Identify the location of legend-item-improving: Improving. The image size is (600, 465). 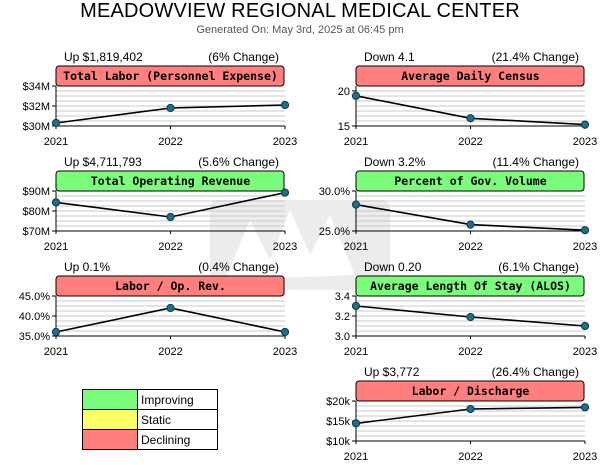
(150, 400).